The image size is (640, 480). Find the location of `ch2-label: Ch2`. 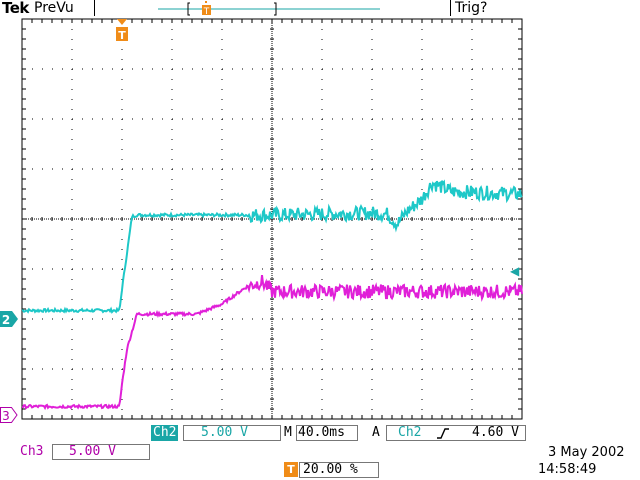

ch2-label: Ch2 is located at coordinates (165, 433).